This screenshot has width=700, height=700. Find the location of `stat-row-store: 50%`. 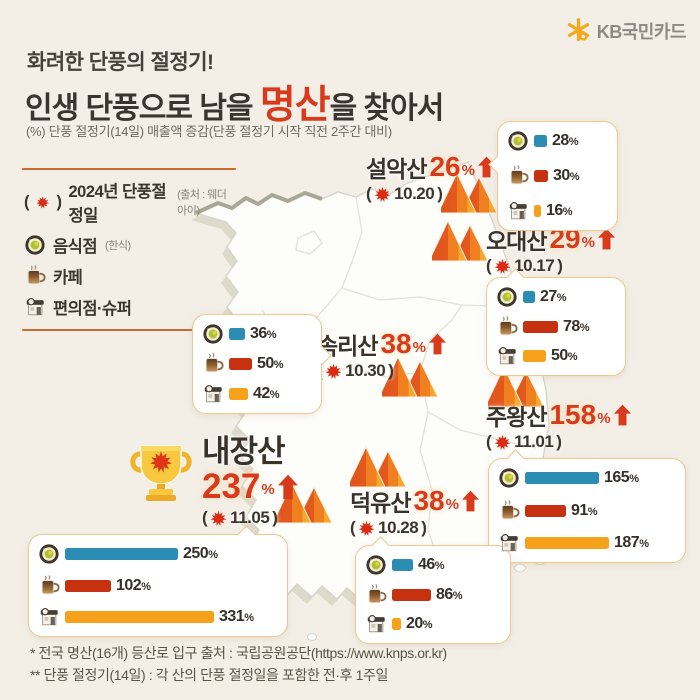

stat-row-store: 50% is located at coordinates (556, 356).